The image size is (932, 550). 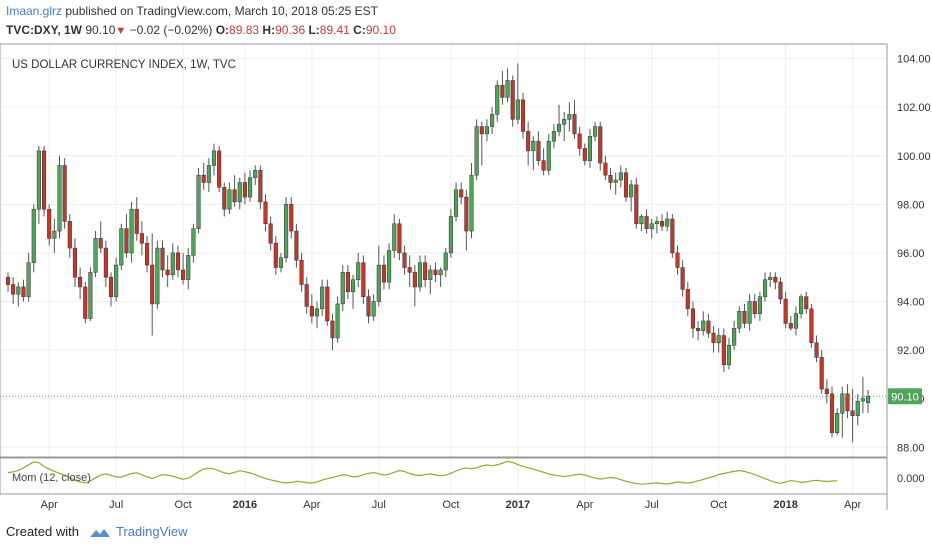 I want to click on last-price: 90.10, so click(x=100, y=30).